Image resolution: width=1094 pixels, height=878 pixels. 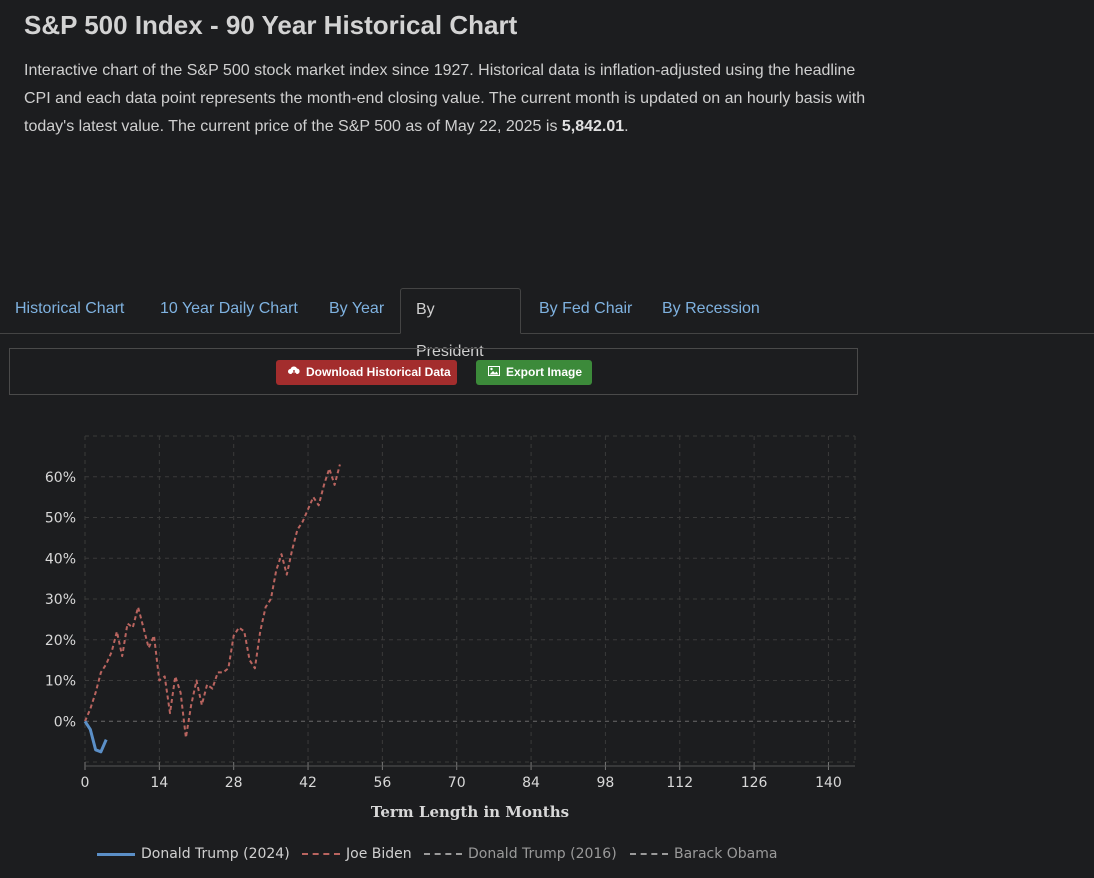 What do you see at coordinates (468, 776) in the screenshot?
I see `x-axis-ticks: 0 14 28 42 56 70 84 98 112 126 140` at bounding box center [468, 776].